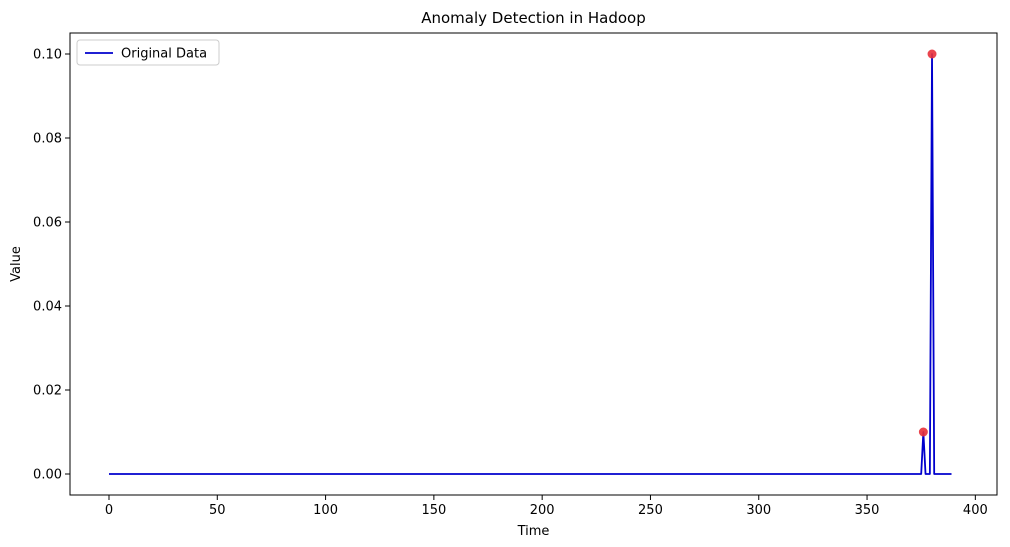  Describe the element at coordinates (533, 18) in the screenshot. I see `chart-title: Anomaly Detection in Hadoop` at that location.